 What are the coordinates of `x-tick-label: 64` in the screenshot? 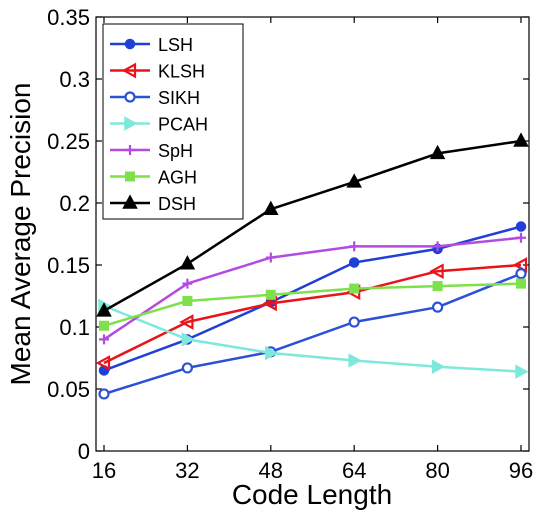 It's located at (354, 470).